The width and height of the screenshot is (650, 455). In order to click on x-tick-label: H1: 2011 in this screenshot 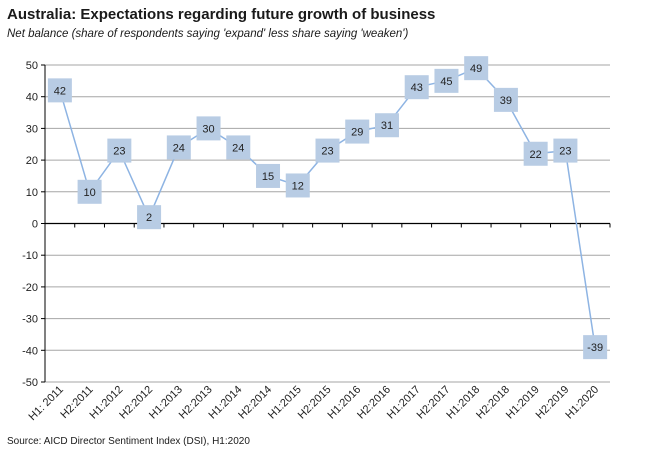, I will do `click(46, 403)`.